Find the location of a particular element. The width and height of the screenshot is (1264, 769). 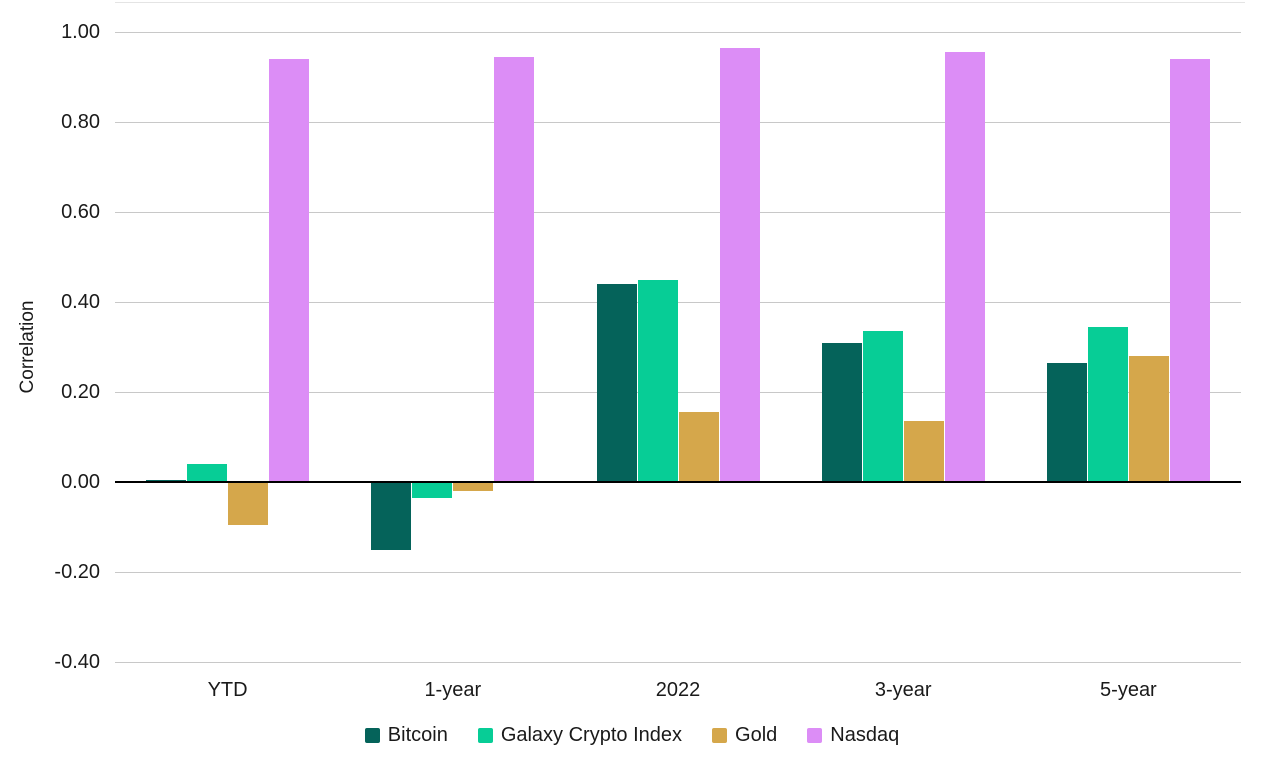

legend-item-nasdaq: Nasdaq is located at coordinates (853, 735).